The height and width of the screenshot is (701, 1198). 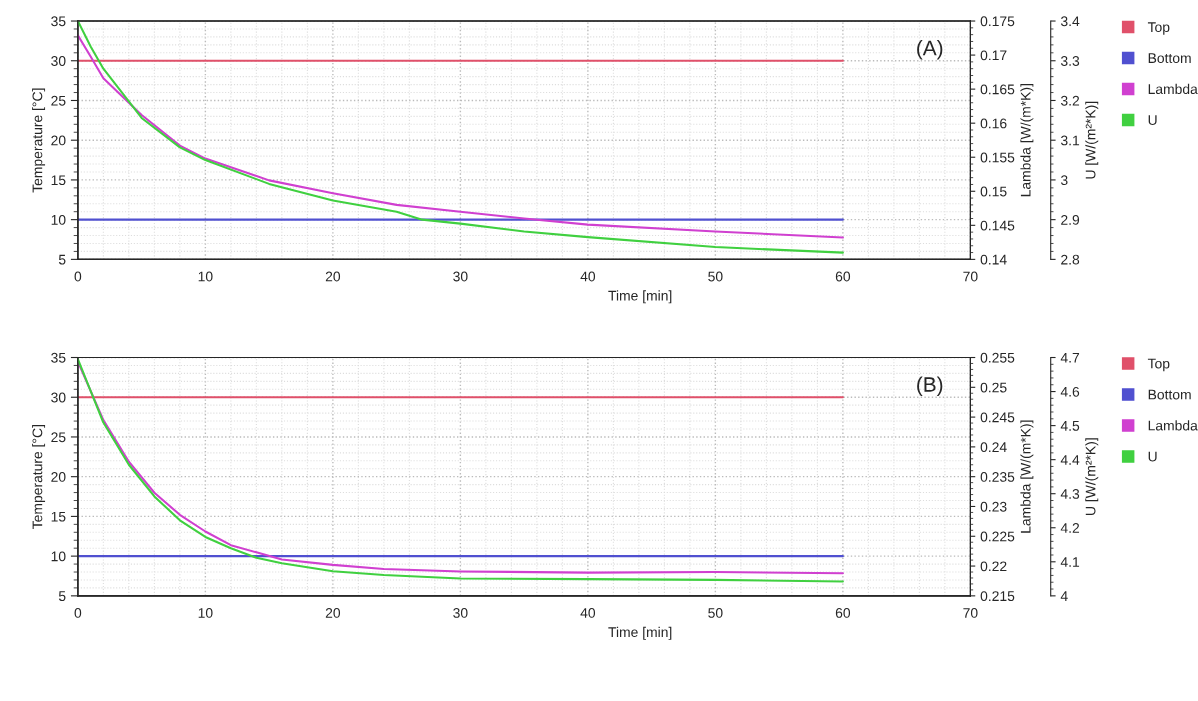 What do you see at coordinates (997, 357) in the screenshot?
I see `y2-tick-label: 0.255` at bounding box center [997, 357].